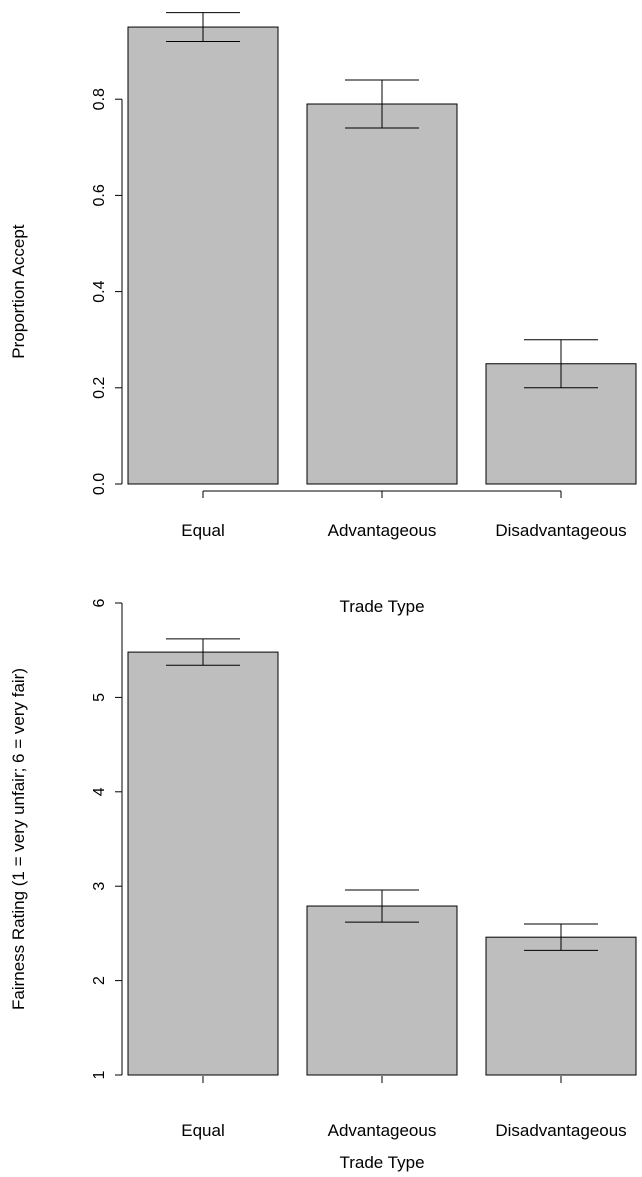 The height and width of the screenshot is (1177, 642). What do you see at coordinates (99, 1074) in the screenshot?
I see `y-tick-label: 1` at bounding box center [99, 1074].